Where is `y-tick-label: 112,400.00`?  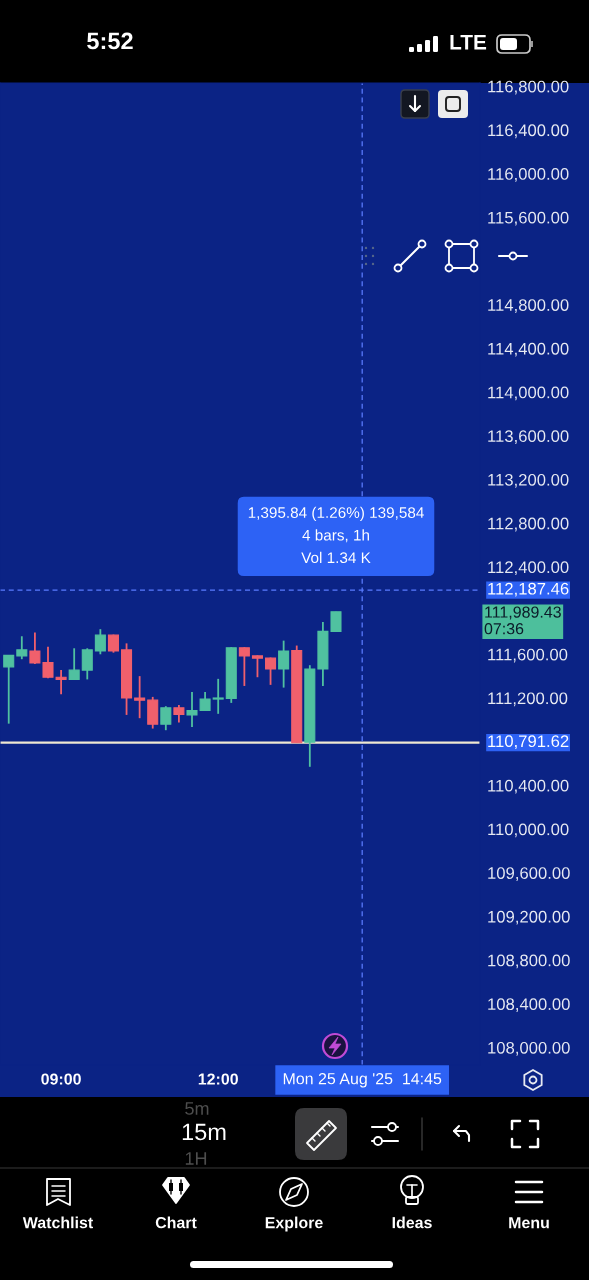
y-tick-label: 112,400.00 is located at coordinates (528, 568).